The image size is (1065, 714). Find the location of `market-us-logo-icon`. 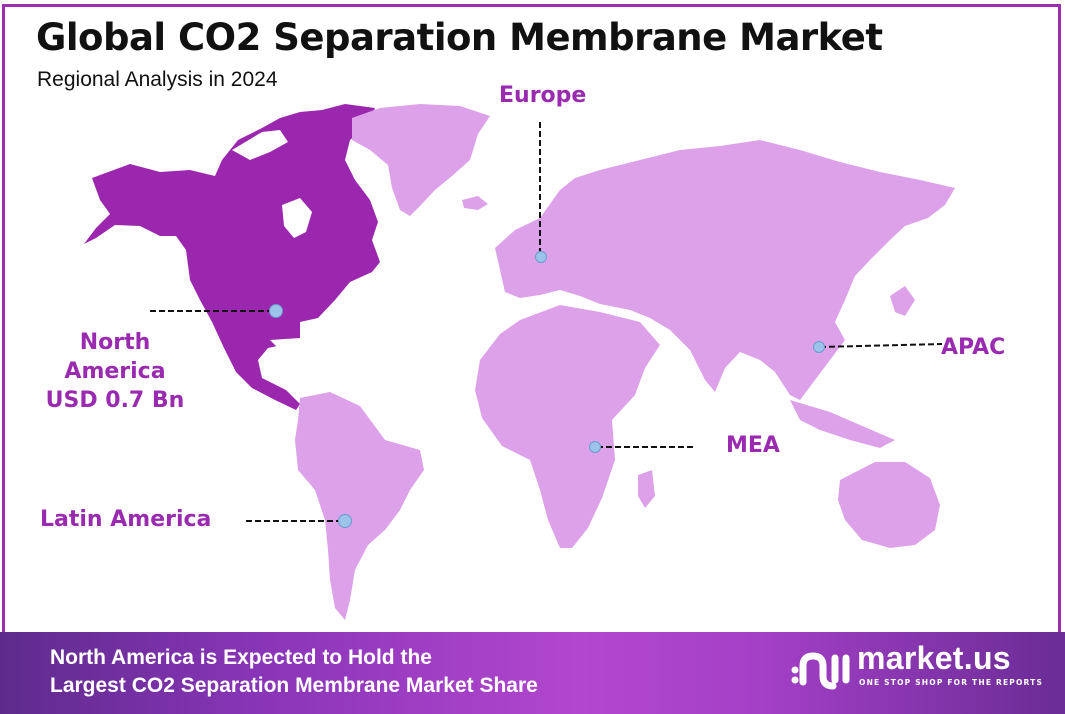

market-us-logo-icon is located at coordinates (820, 671).